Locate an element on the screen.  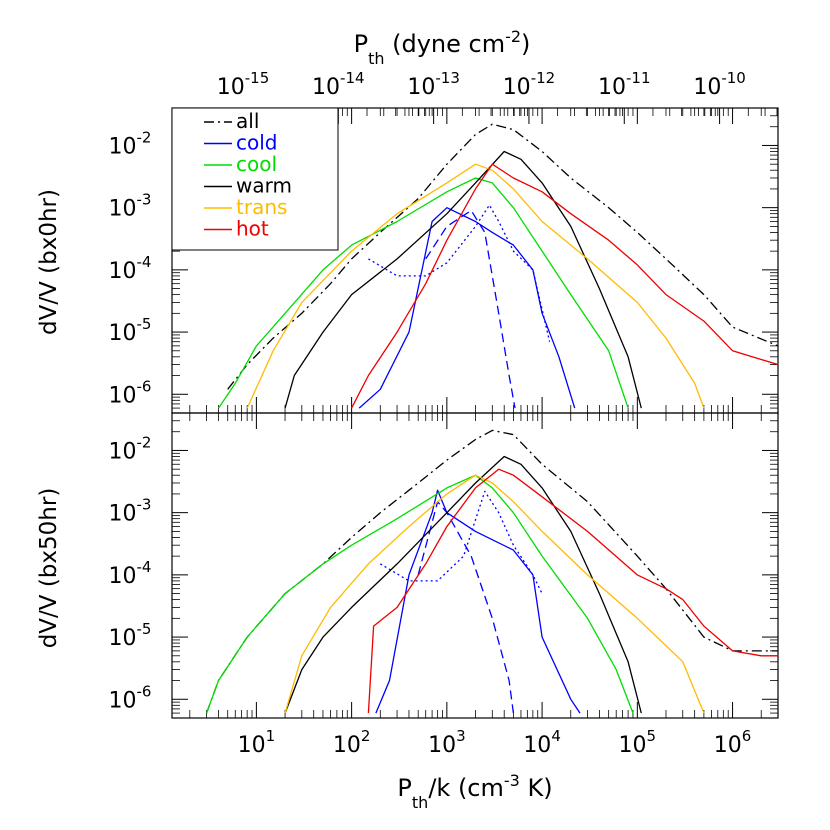
panel-2-y-tick-label: 10⁻⁴ is located at coordinates (130, 573).